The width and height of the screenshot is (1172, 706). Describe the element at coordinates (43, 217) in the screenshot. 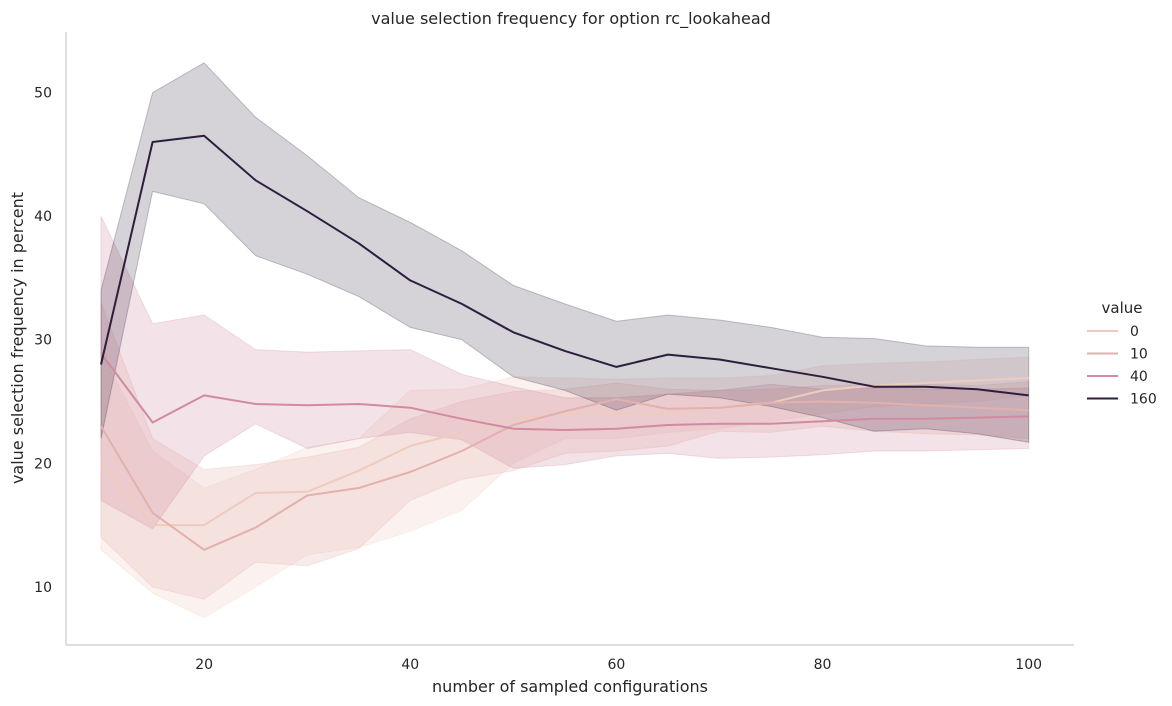

I see `y-tick-label: 40` at that location.